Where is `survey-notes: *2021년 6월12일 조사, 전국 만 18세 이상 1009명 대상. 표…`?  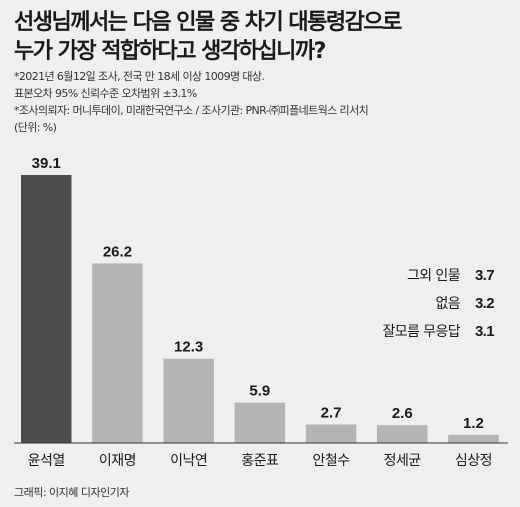 survey-notes: *2021년 6월12일 조사, 전국 만 18세 이상 1009명 대상. 표… is located at coordinates (264, 102).